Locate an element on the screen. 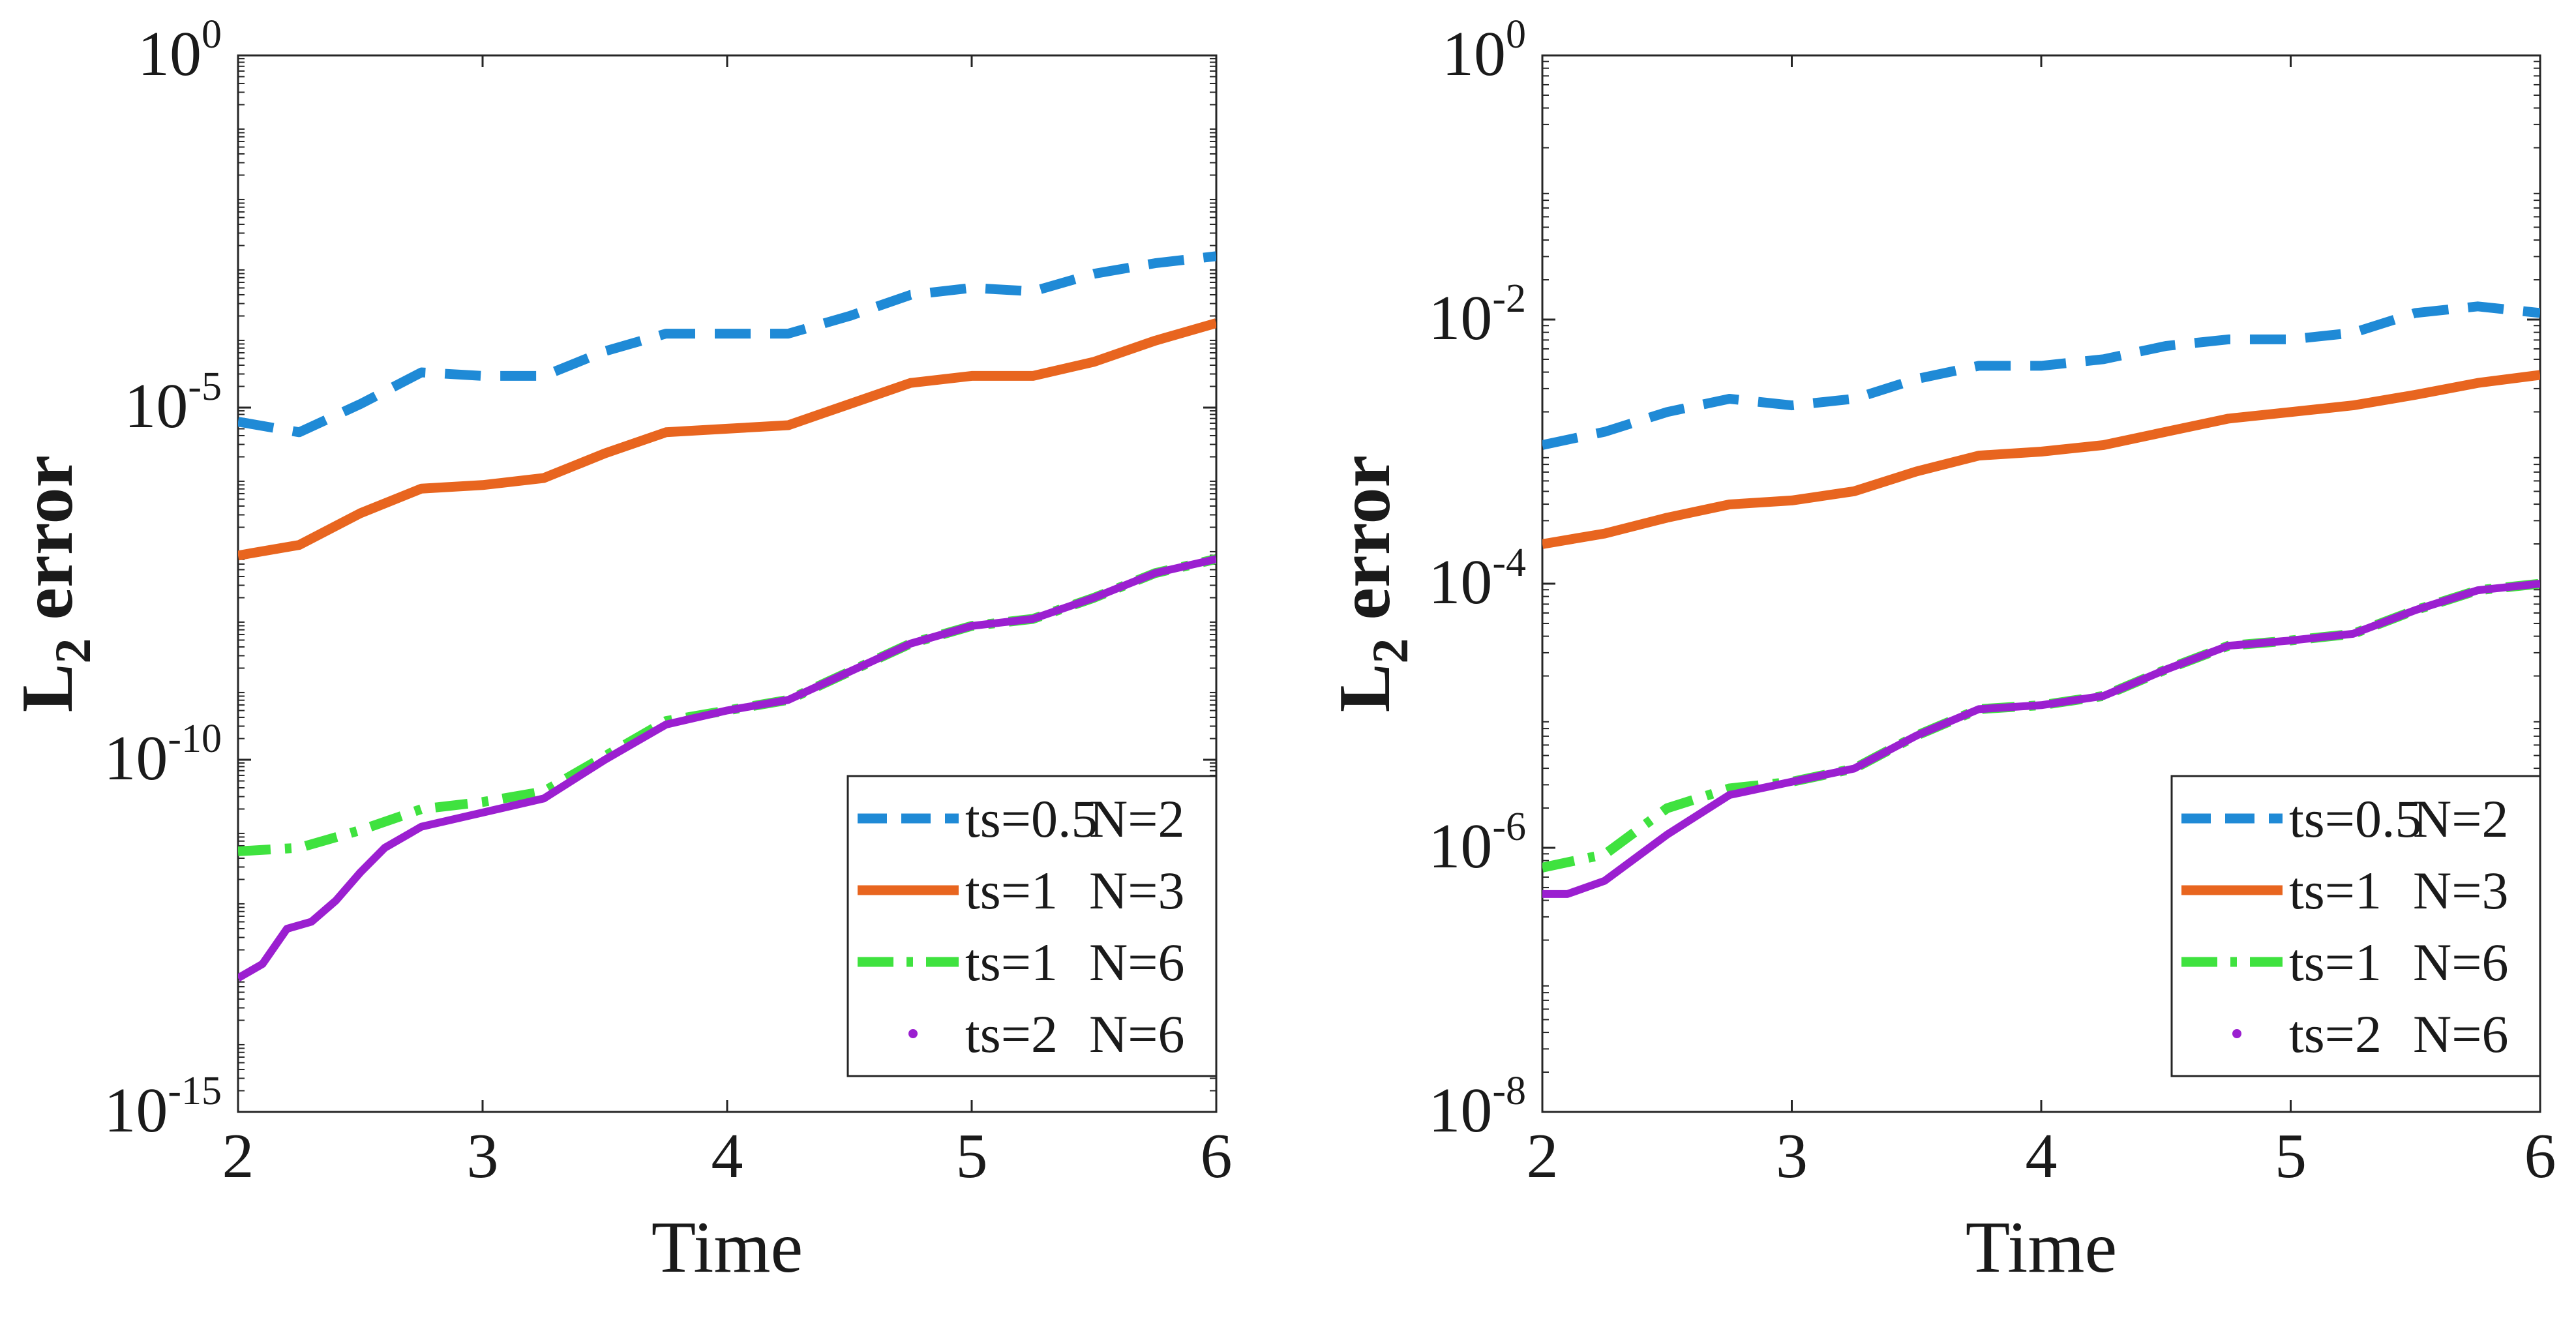  y-tick-label: 10⁻⁸ is located at coordinates (1477, 1107).